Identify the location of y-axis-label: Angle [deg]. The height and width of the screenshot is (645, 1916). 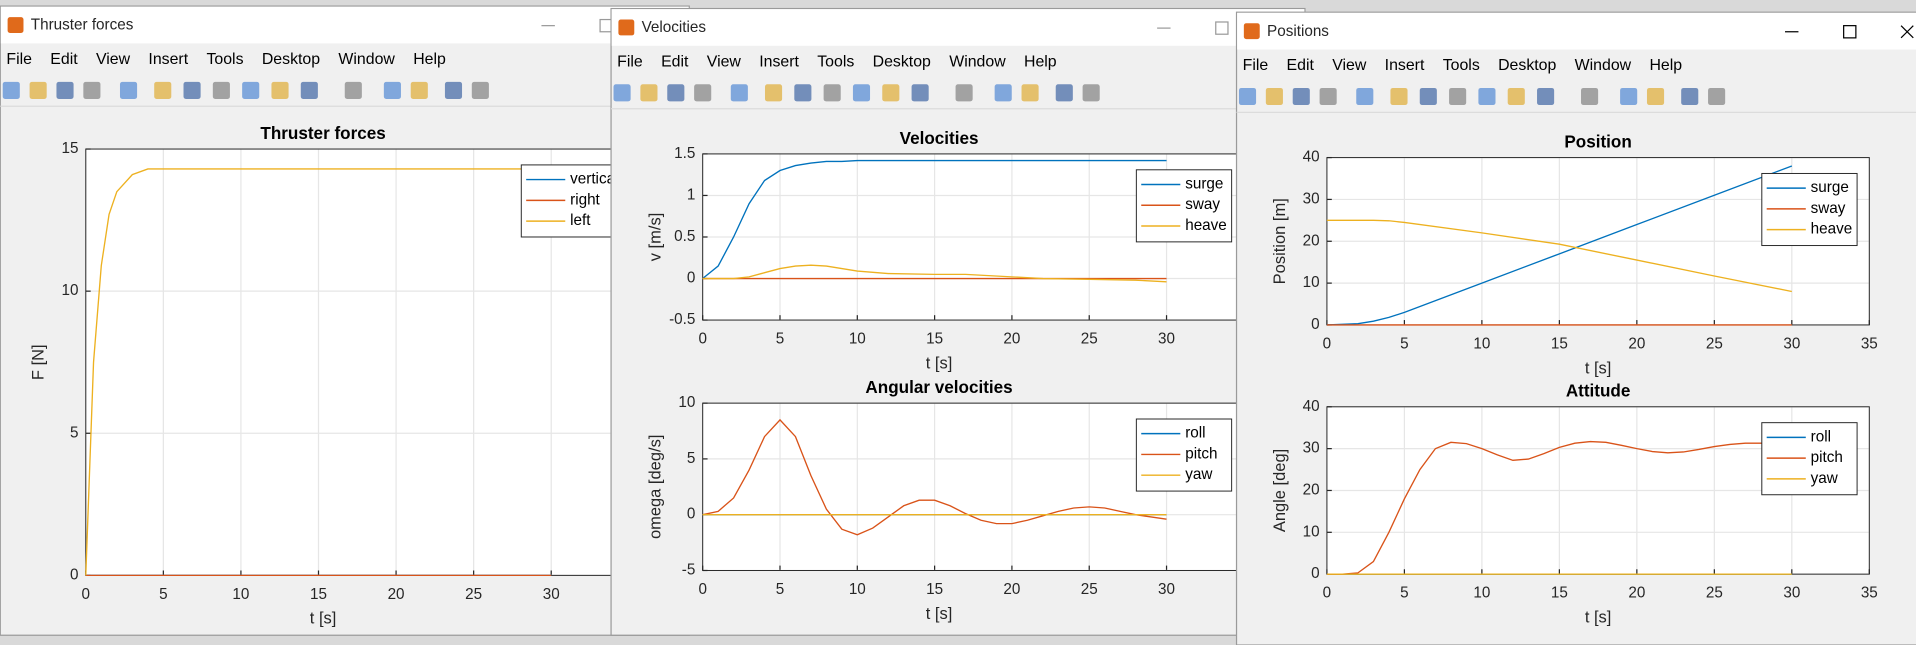
(1280, 490).